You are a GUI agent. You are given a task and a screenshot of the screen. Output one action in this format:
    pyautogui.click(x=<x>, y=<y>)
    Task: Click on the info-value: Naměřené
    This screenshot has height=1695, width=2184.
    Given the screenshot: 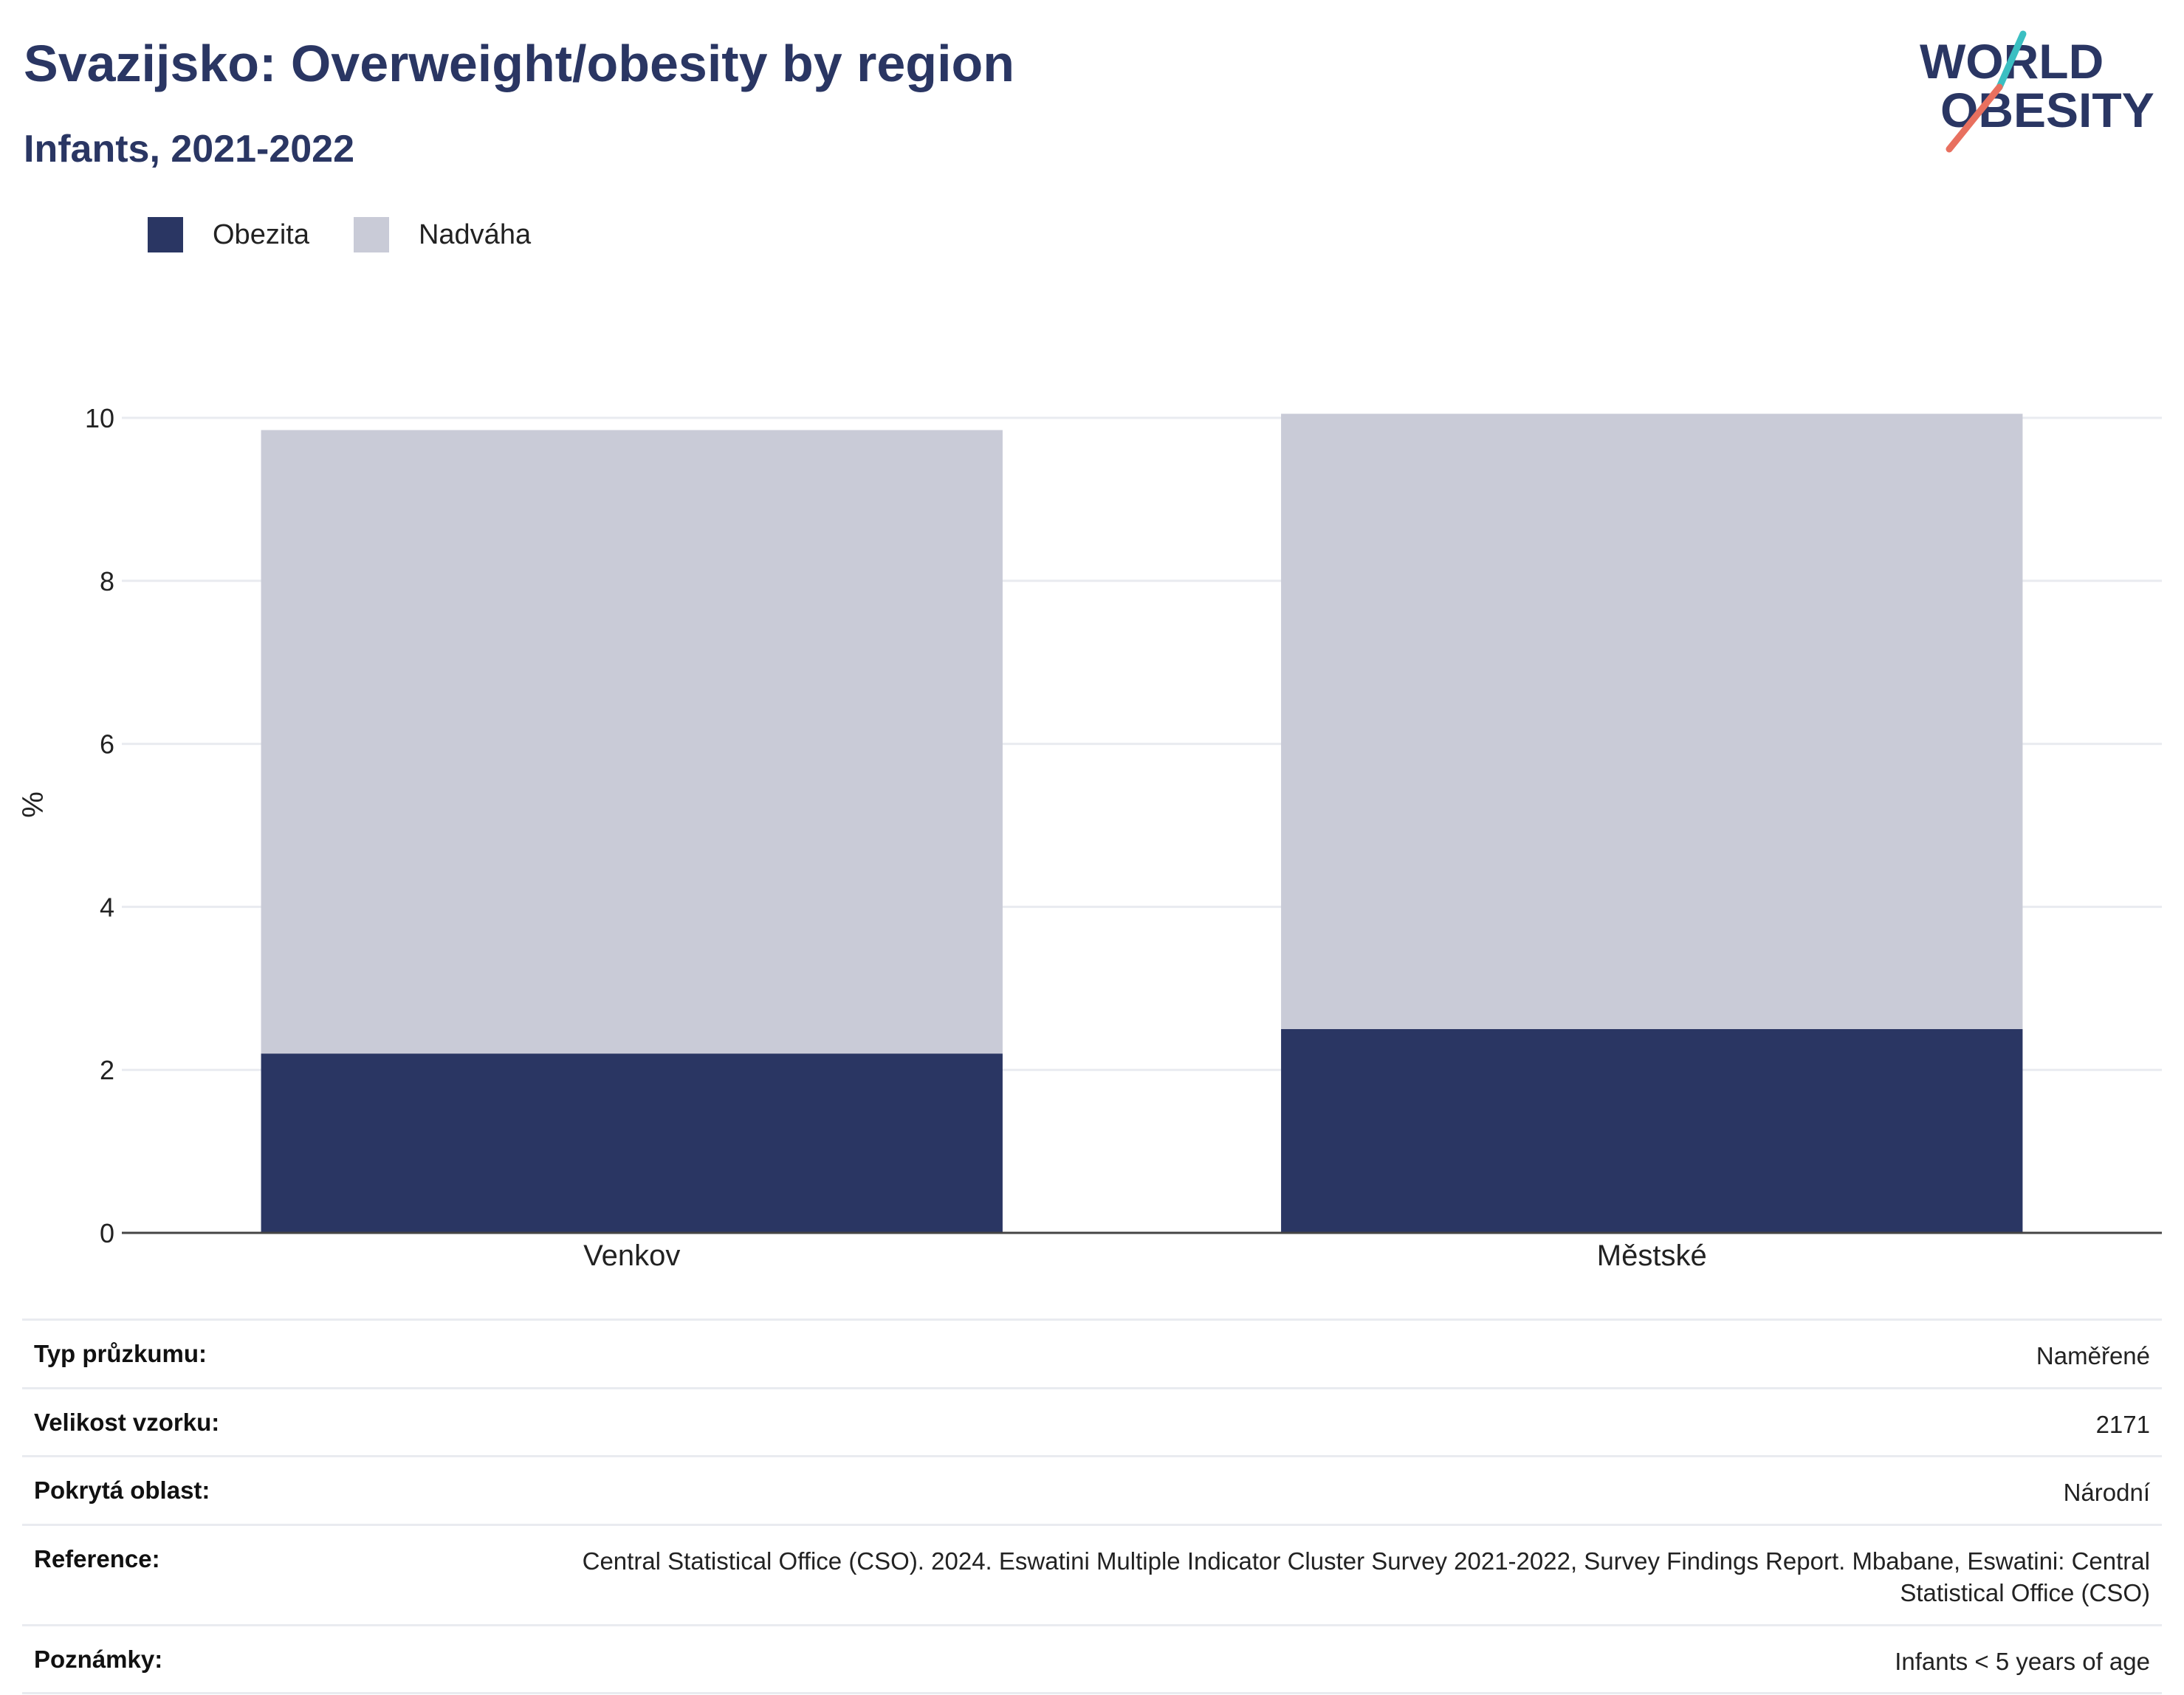 What is the action you would take?
    pyautogui.click(x=2093, y=1355)
    